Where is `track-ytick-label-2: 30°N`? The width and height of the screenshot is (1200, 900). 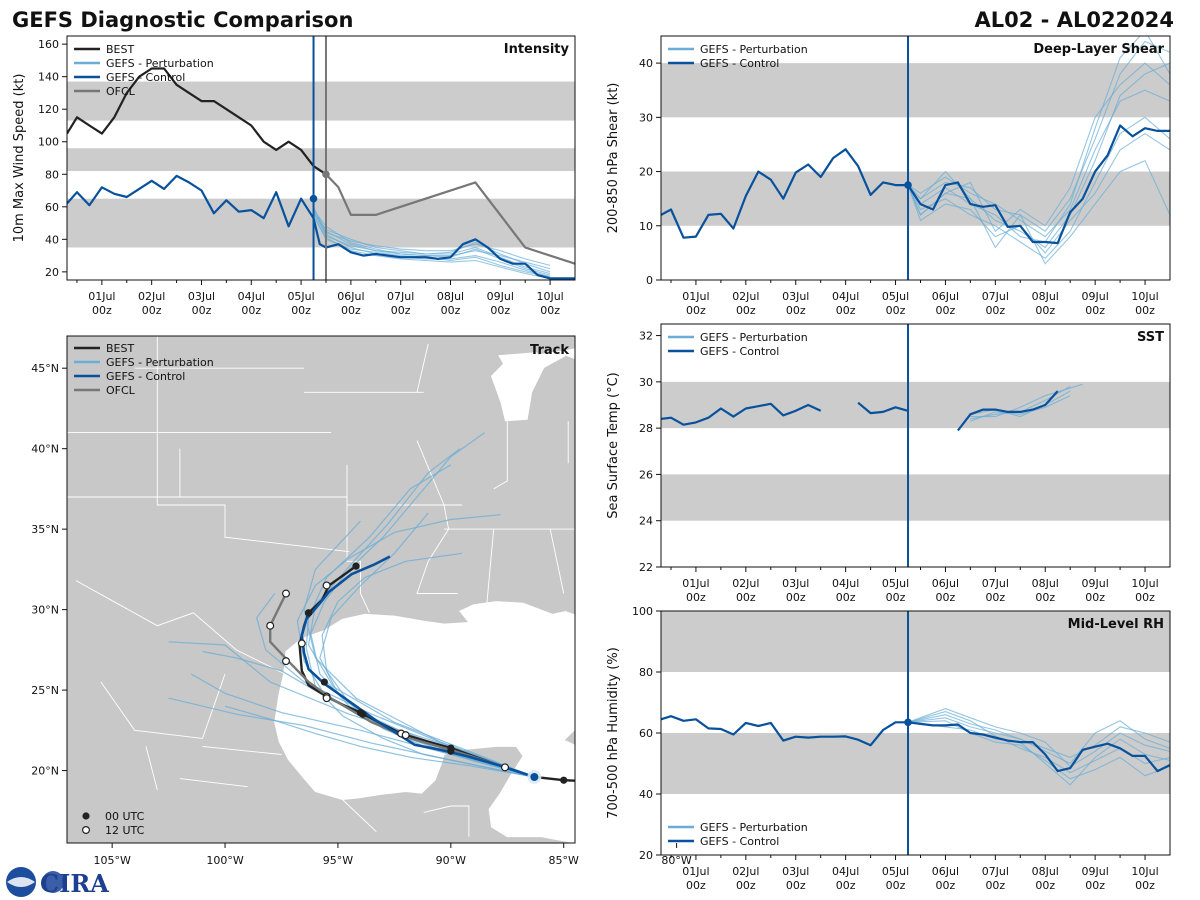 track-ytick-label-2: 30°N is located at coordinates (45, 610).